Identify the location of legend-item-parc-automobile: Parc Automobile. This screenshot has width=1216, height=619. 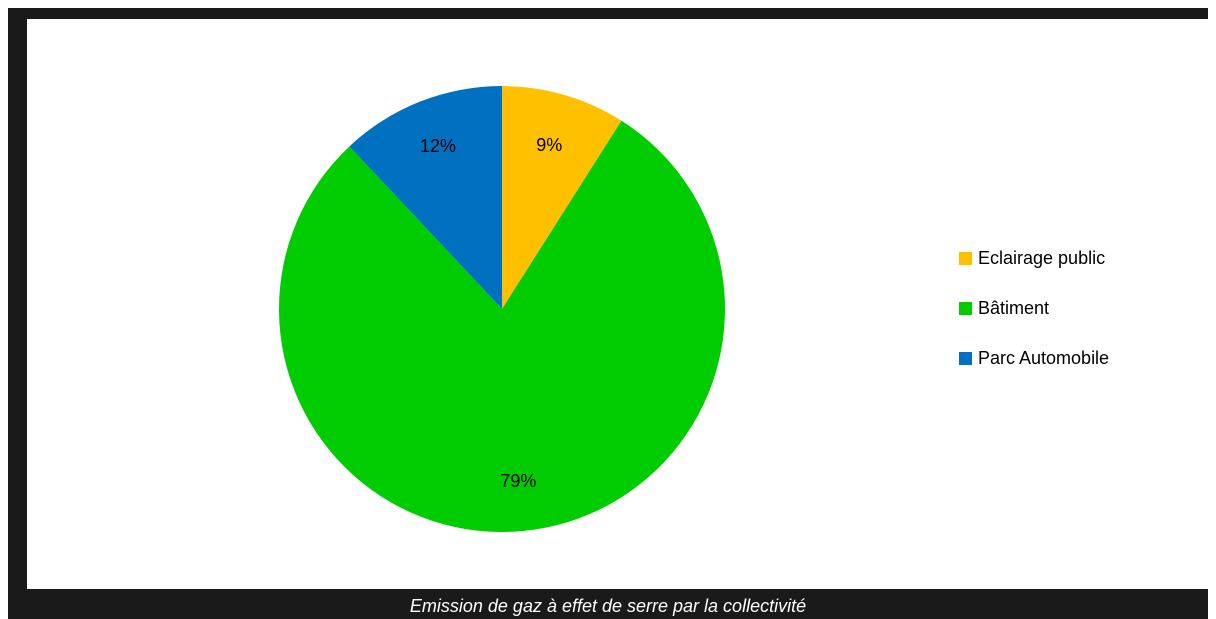
(1034, 358).